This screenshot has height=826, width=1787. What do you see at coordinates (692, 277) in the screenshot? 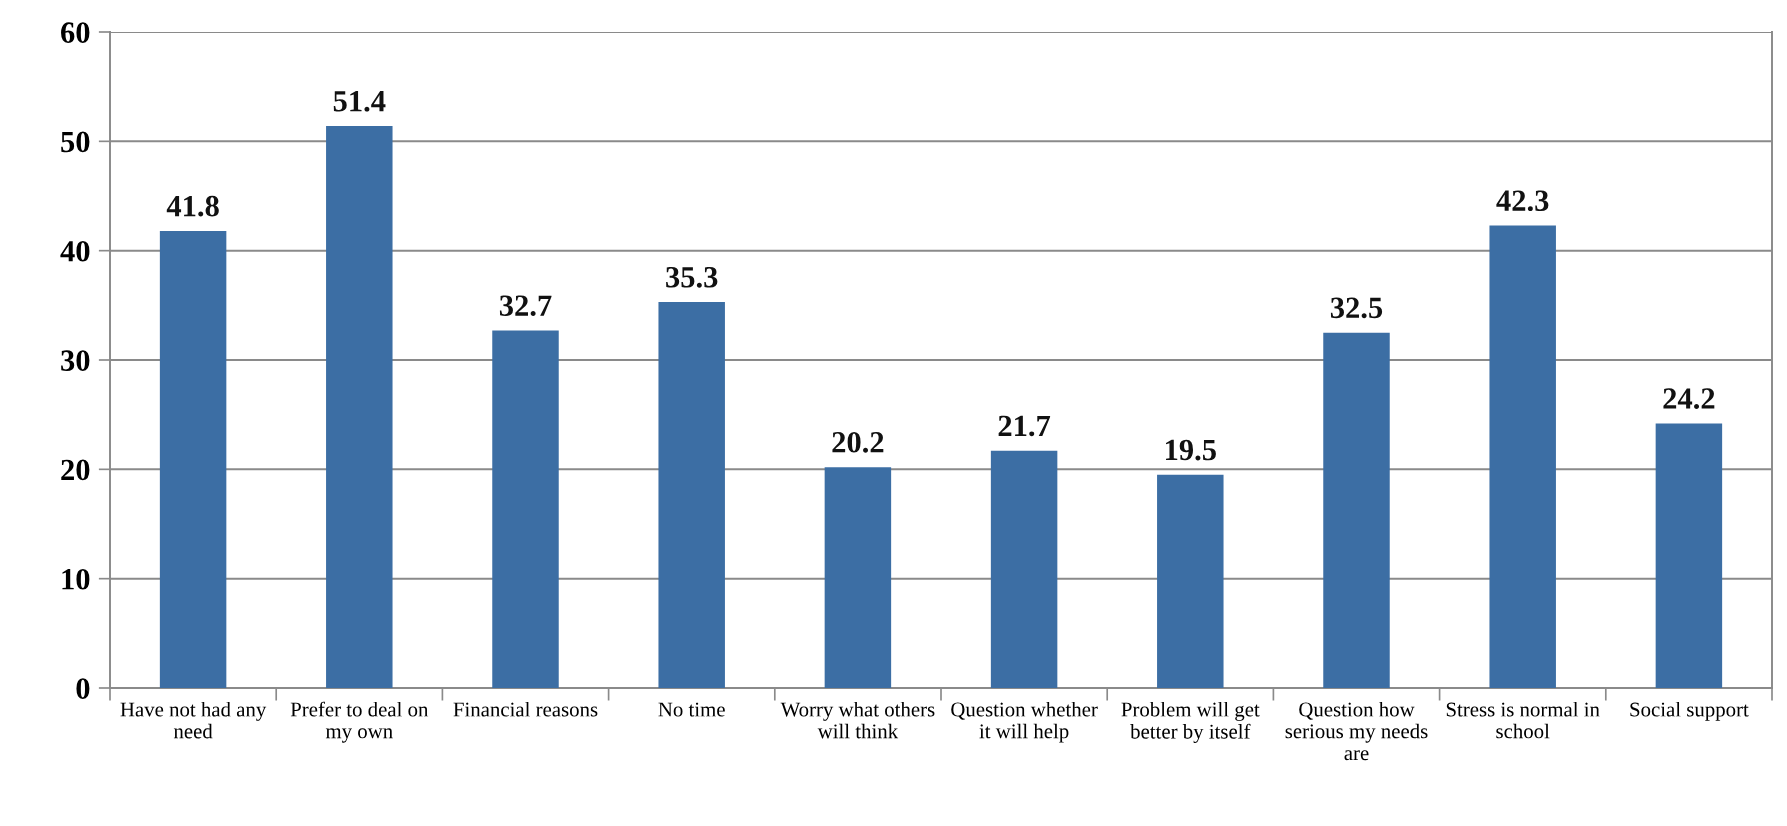
I see `data-label: 35.3` at bounding box center [692, 277].